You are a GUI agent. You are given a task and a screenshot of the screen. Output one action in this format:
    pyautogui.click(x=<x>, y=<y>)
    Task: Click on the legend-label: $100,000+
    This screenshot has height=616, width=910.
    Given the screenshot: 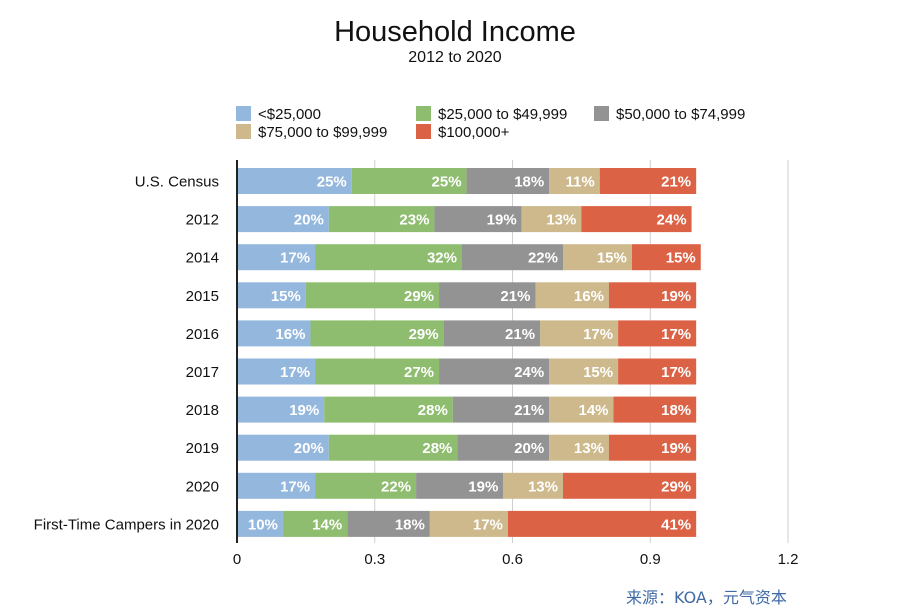 What is the action you would take?
    pyautogui.click(x=474, y=132)
    